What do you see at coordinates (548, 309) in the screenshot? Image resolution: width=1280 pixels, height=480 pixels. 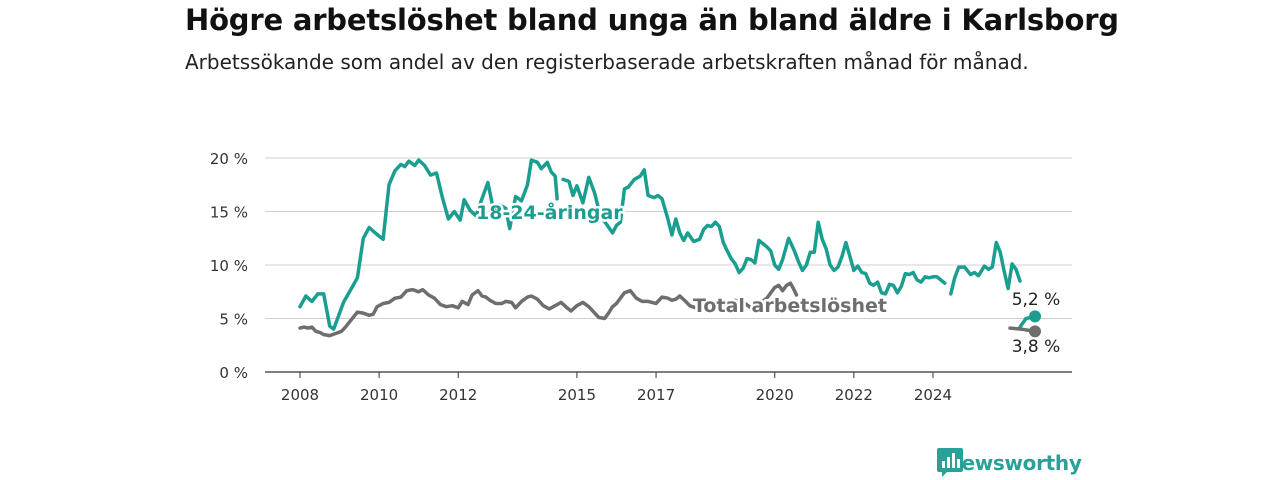 I see `series-line-total` at bounding box center [548, 309].